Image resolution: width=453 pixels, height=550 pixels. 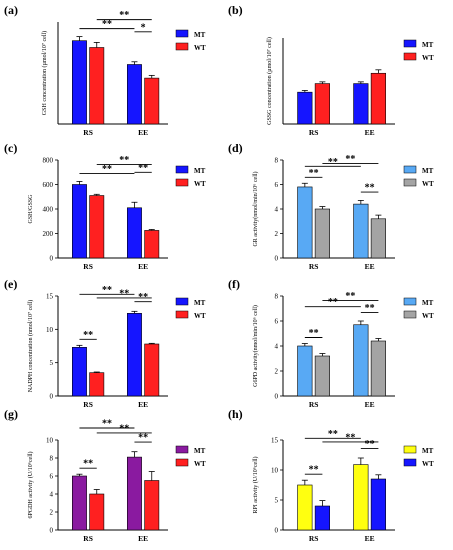 I want to click on panel-label: (b), so click(x=235, y=10).